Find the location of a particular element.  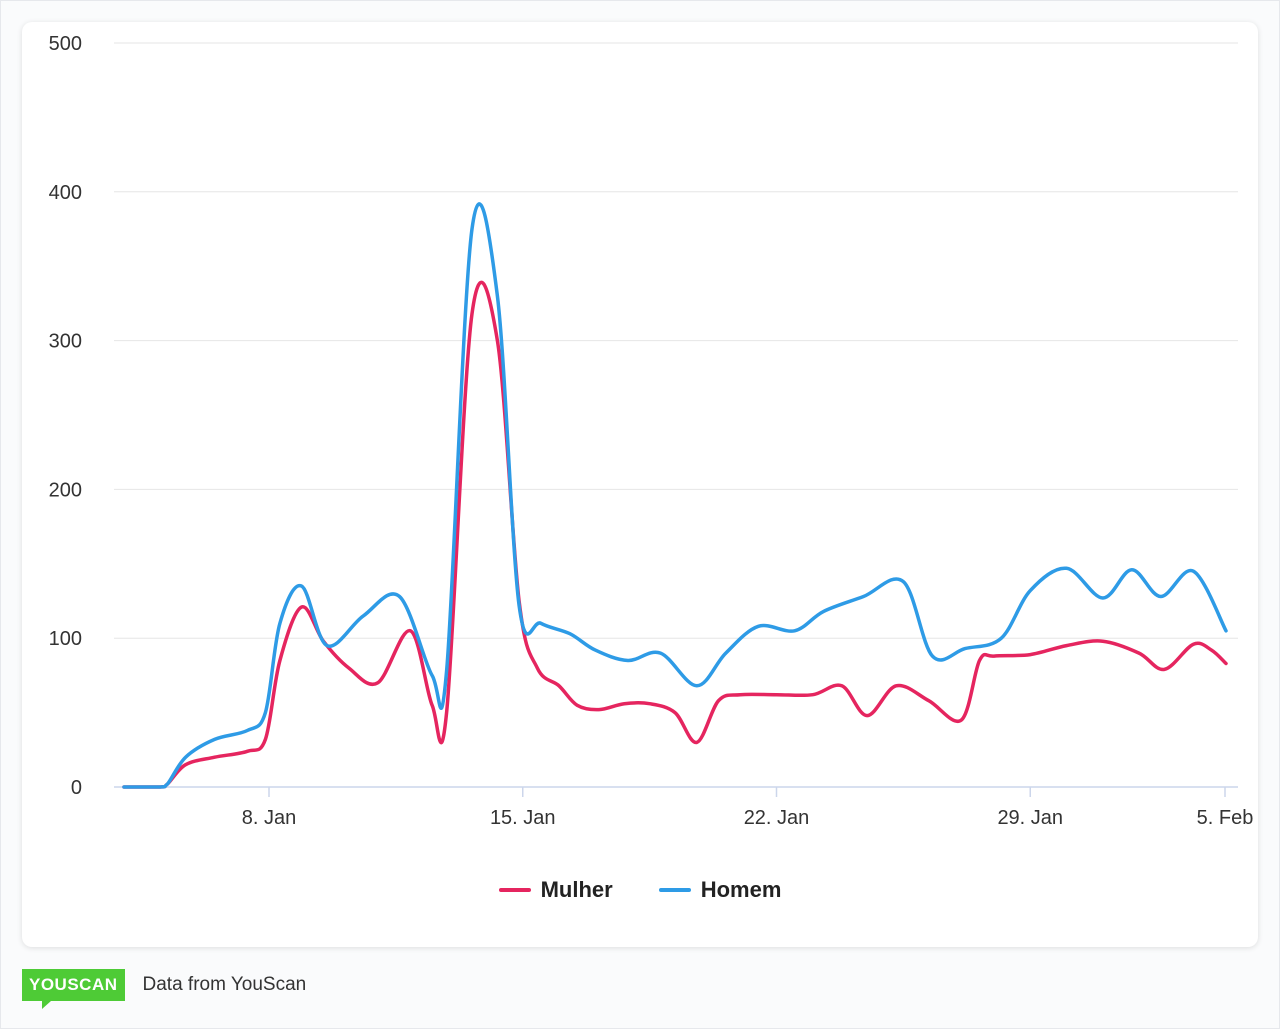

footer: YOUSCAN Data from YouScan is located at coordinates (164, 989).